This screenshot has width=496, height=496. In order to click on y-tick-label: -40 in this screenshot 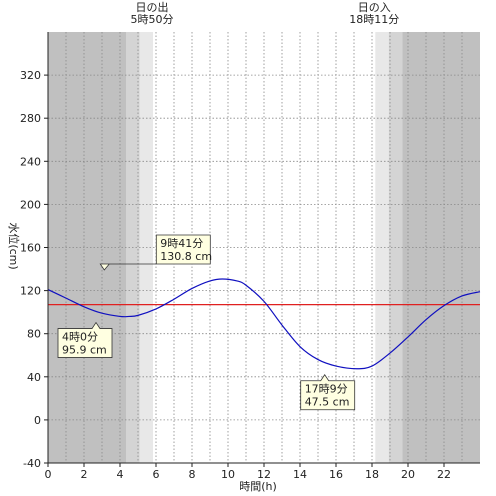, I will do `click(32, 463)`.